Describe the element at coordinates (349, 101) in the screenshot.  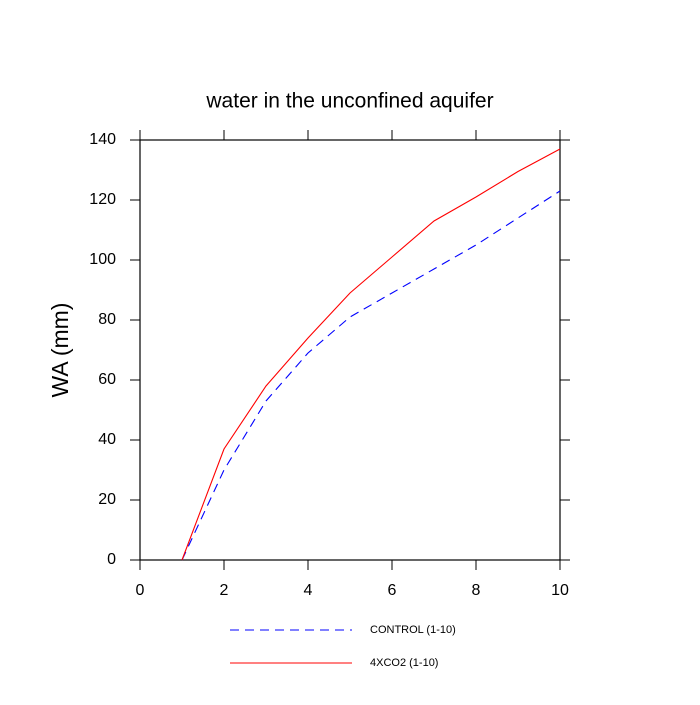
I see `chart-title: water in the unconfined aquifer` at that location.